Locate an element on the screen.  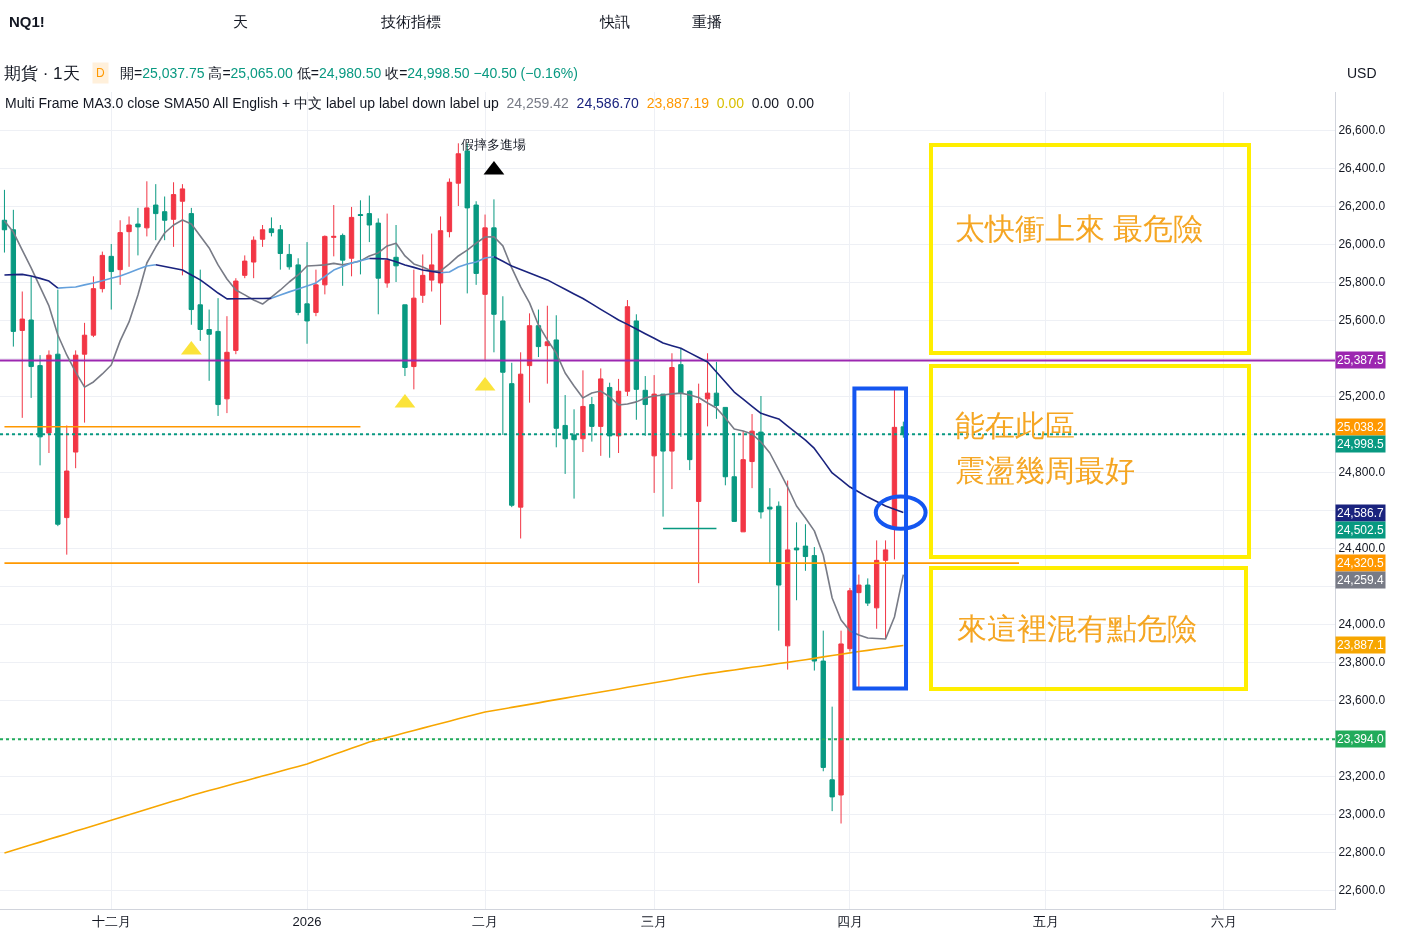
y-tick-label: 25,600.0 is located at coordinates (1362, 320).